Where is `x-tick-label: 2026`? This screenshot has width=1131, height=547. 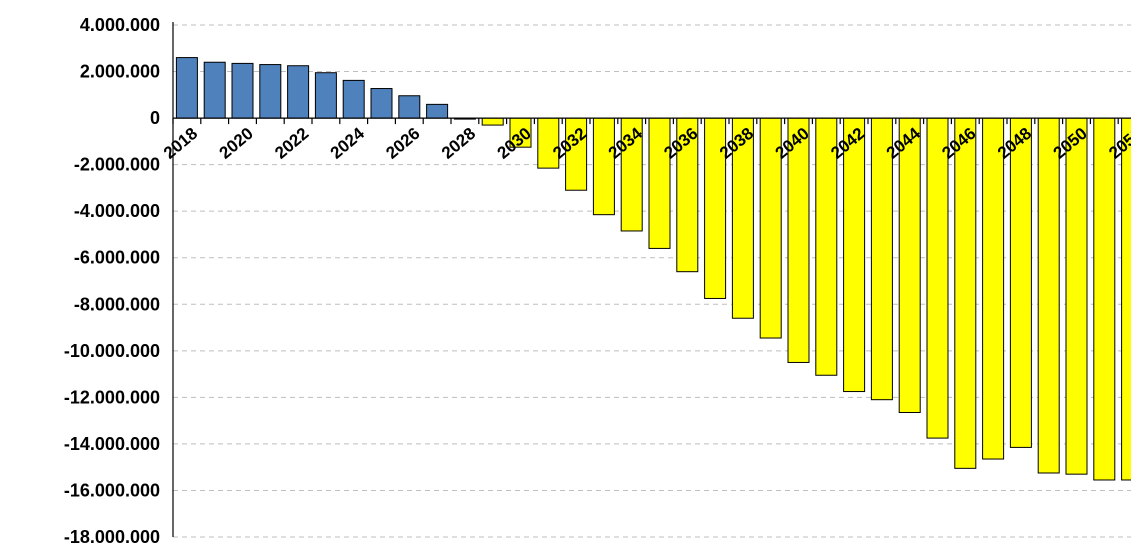 x-tick-label: 2026 is located at coordinates (402, 143).